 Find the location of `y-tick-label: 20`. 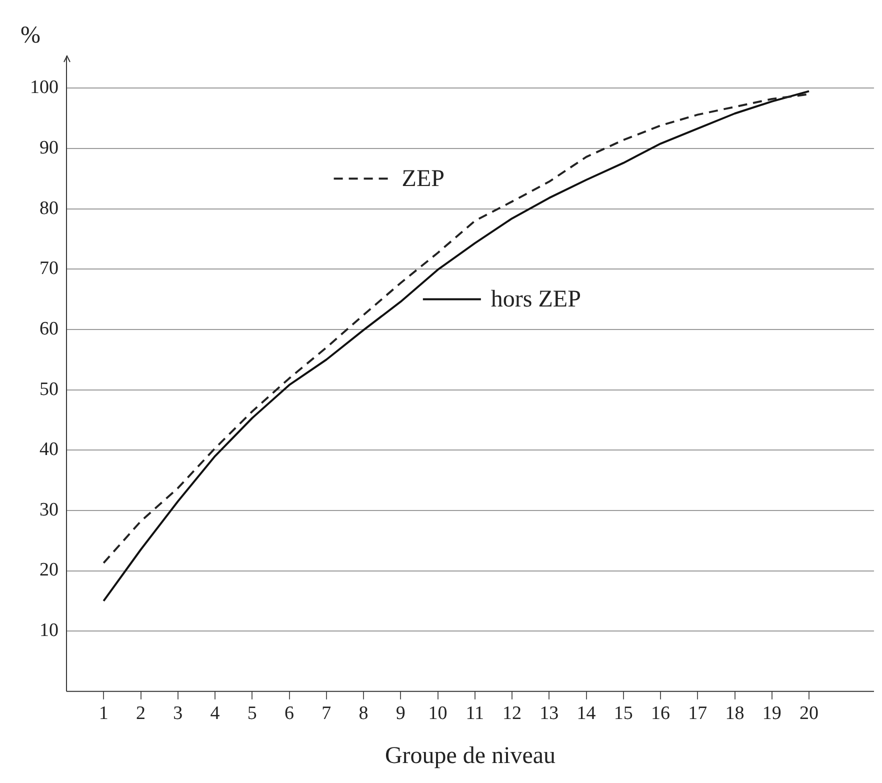

y-tick-label: 20 is located at coordinates (49, 570).